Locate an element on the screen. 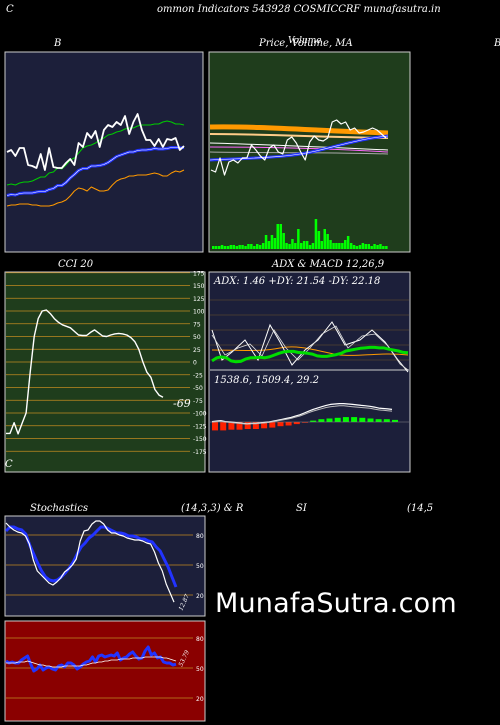  cci-tick-label: -75 is located at coordinates (198, 401).